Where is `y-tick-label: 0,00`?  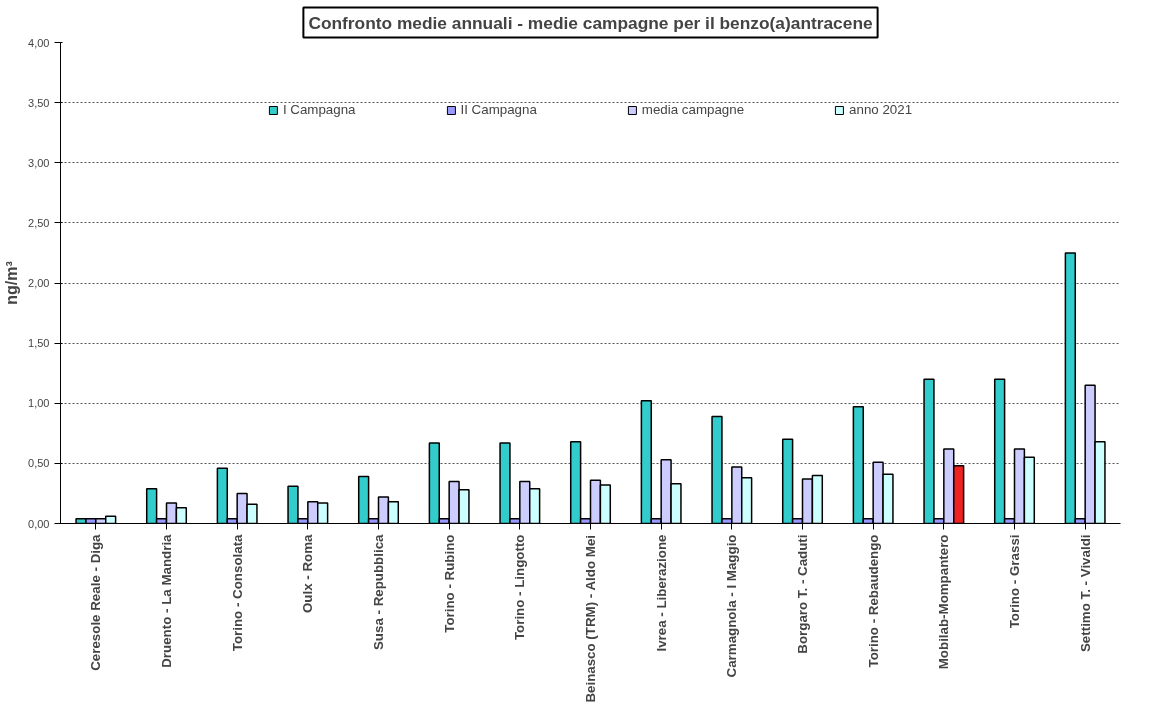
y-tick-label: 0,00 is located at coordinates (39, 523).